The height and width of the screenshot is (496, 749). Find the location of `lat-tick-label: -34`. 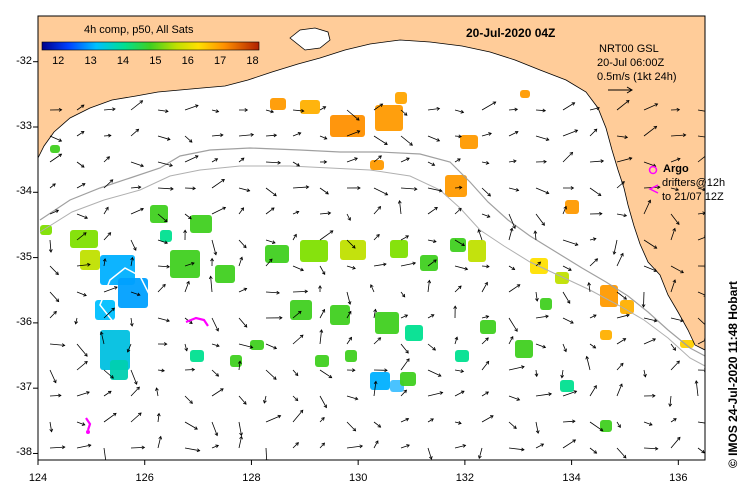

lat-tick-label: -34 is located at coordinates (24, 191).